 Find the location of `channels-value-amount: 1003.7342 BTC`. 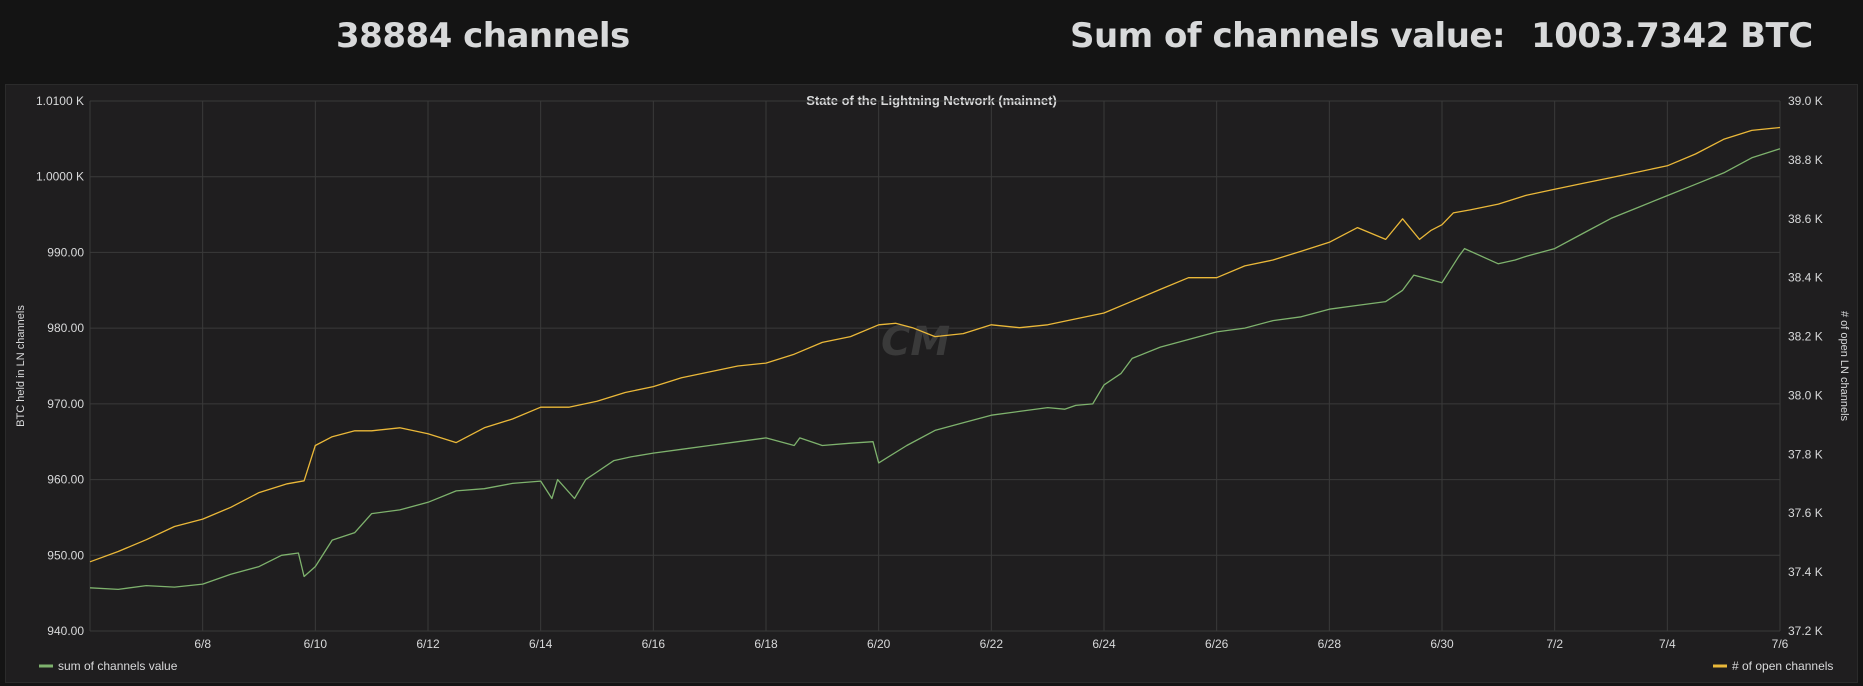

channels-value-amount: 1003.7342 BTC is located at coordinates (1672, 36).